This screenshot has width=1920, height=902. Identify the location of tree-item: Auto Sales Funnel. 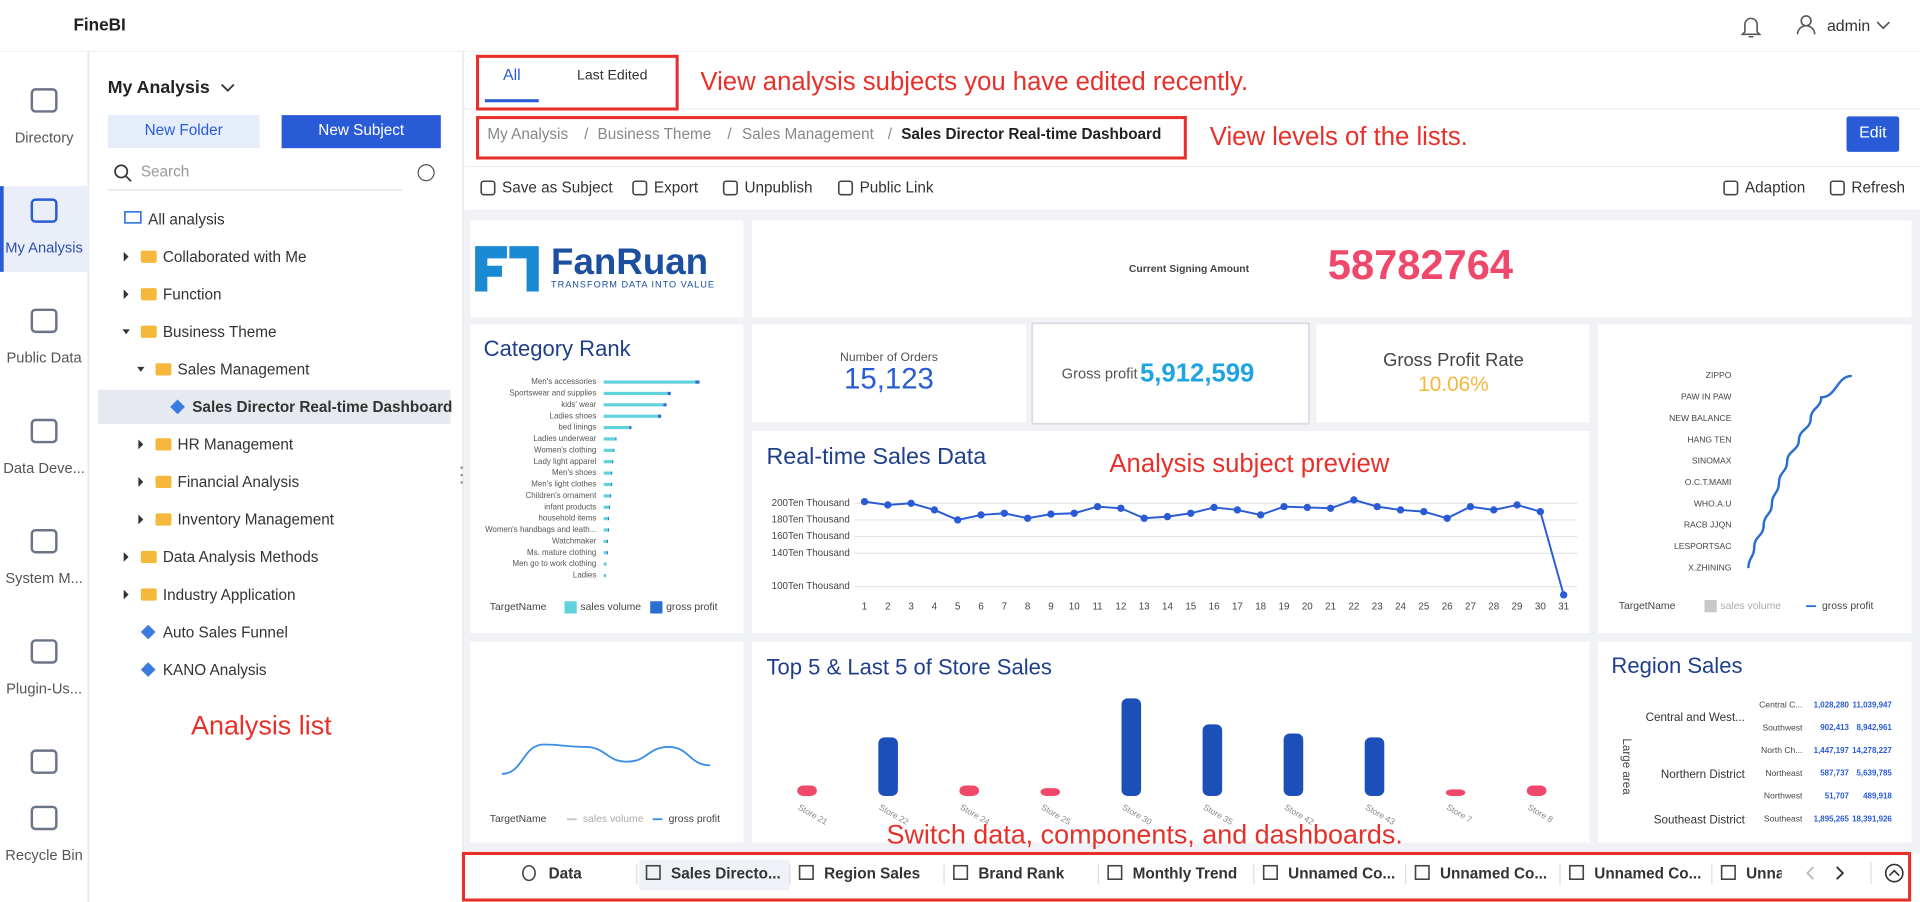
(225, 632).